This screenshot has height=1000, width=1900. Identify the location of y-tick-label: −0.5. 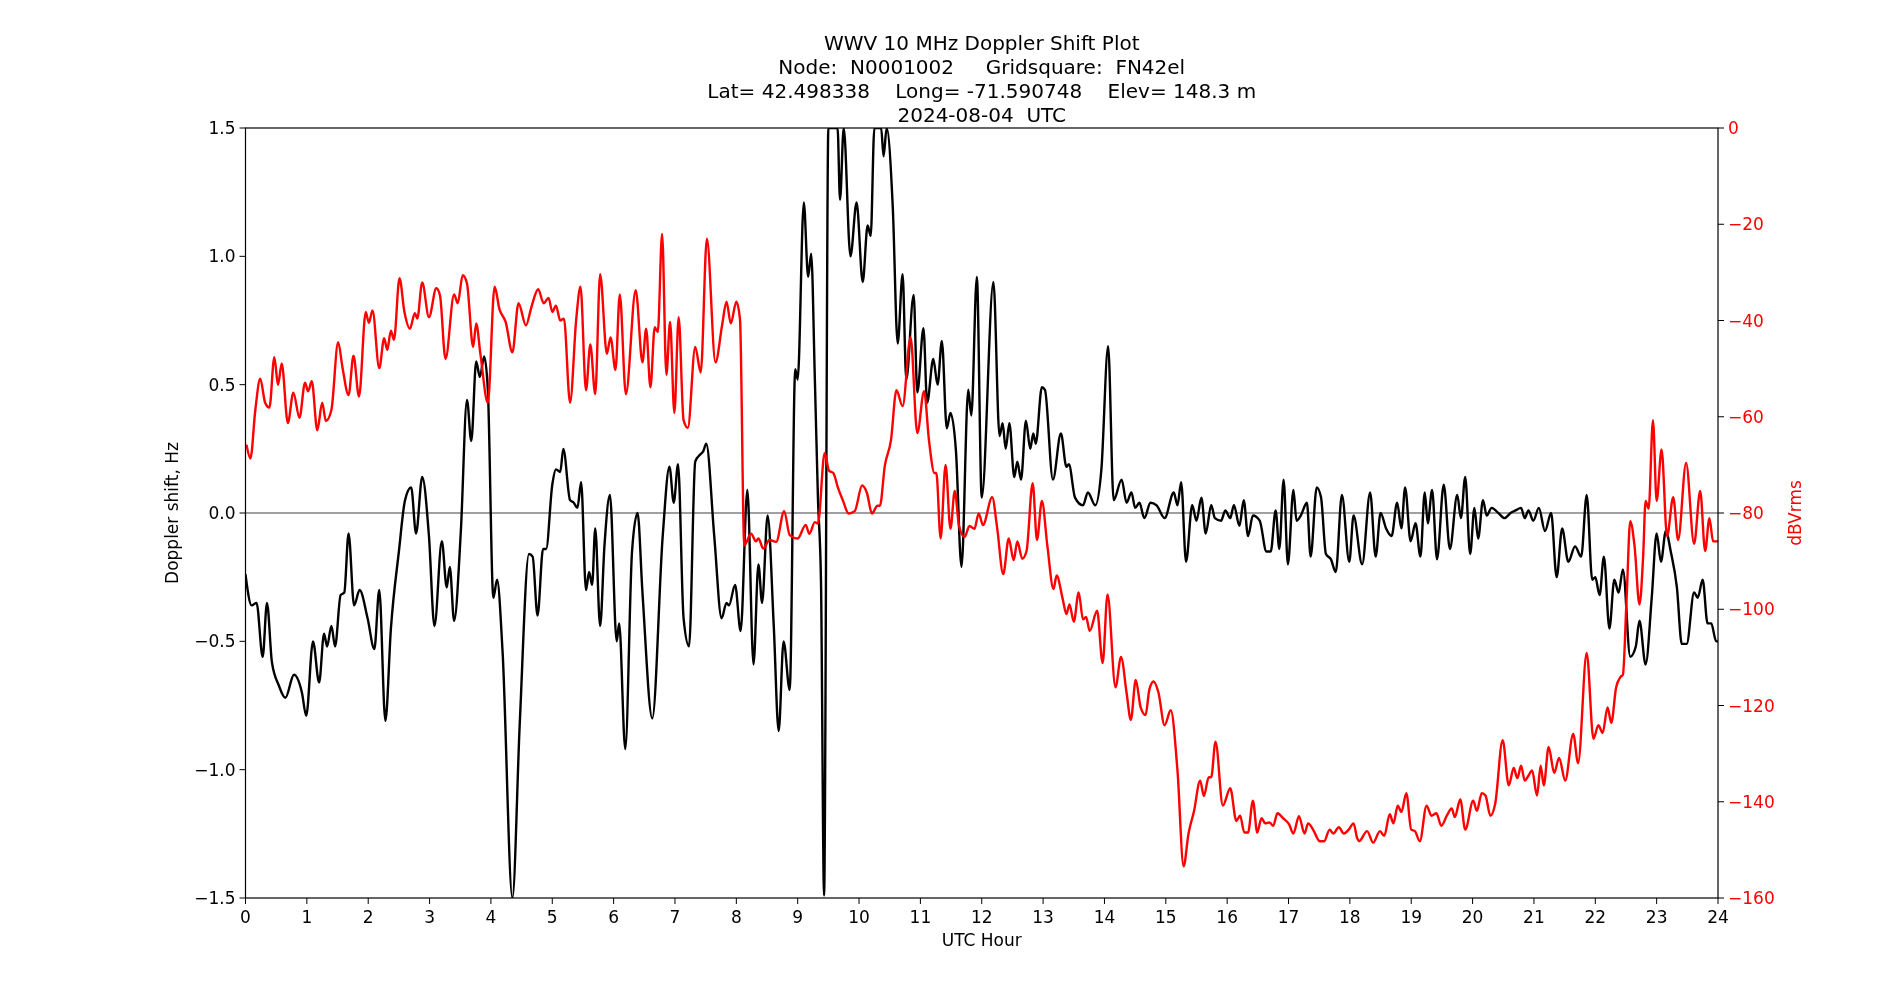
(215, 641).